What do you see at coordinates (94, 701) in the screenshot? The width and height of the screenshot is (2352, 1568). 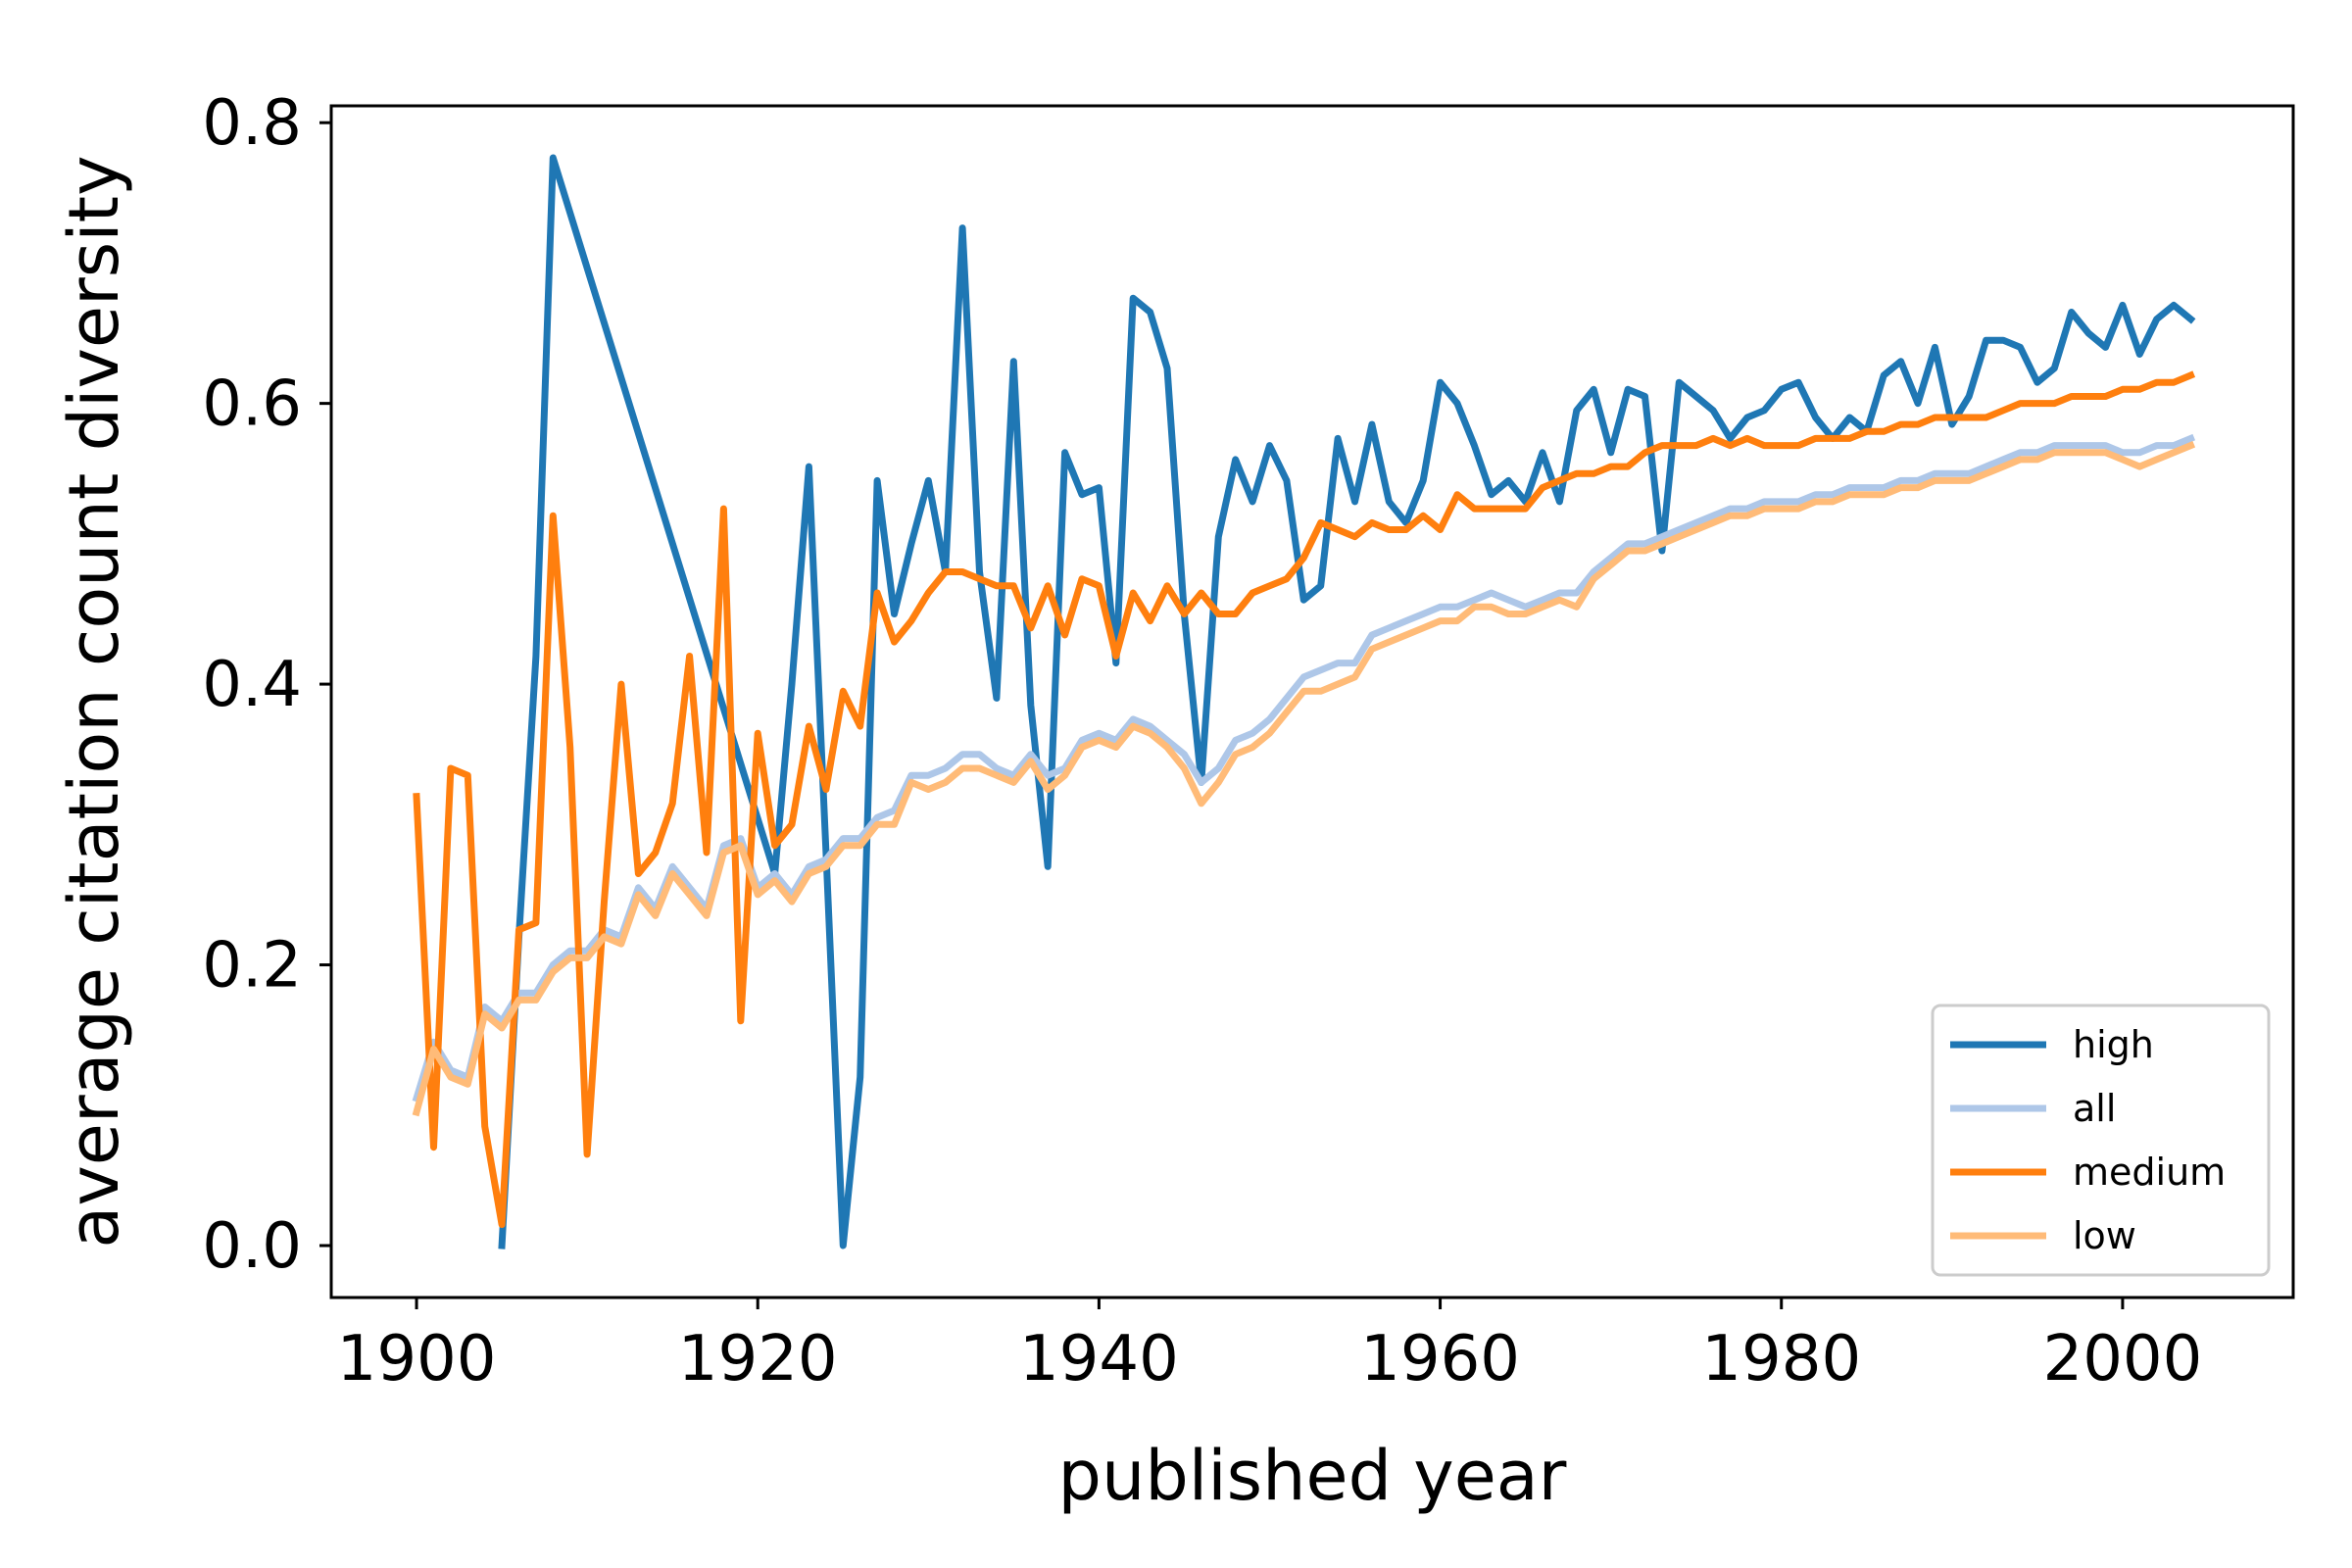 I see `y-axis-label: average citation count diversity` at bounding box center [94, 701].